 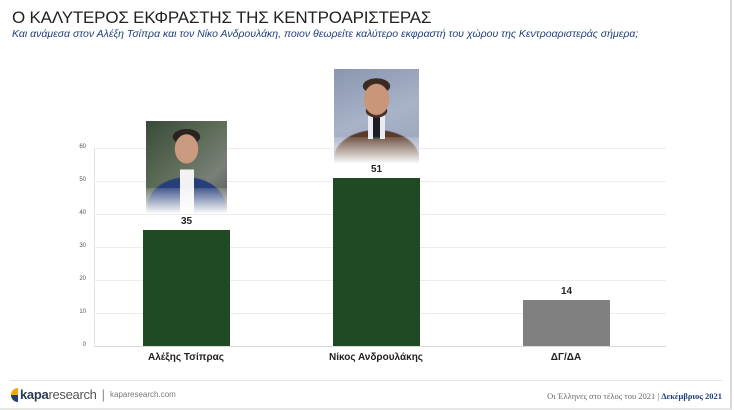 I want to click on candidate-photo-androulakis, so click(x=376, y=116).